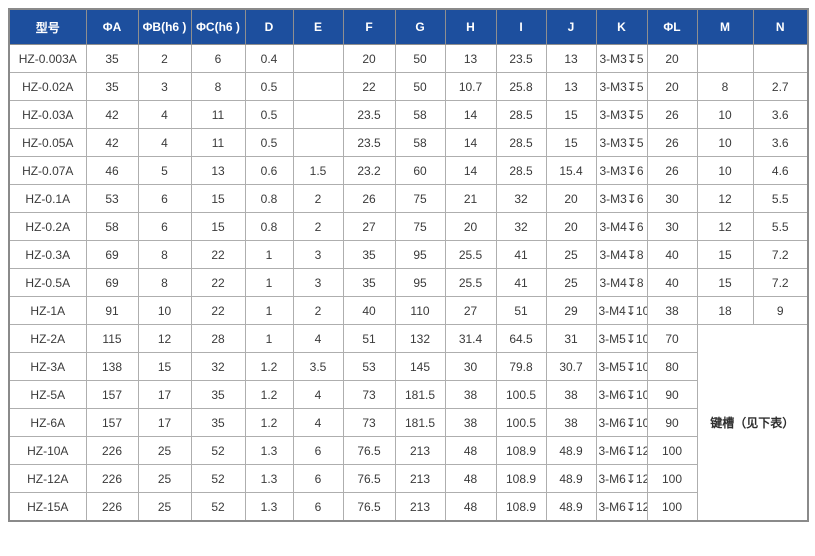 Image resolution: width=815 pixels, height=556 pixels. Describe the element at coordinates (521, 226) in the screenshot. I see `value-cell: 32` at that location.